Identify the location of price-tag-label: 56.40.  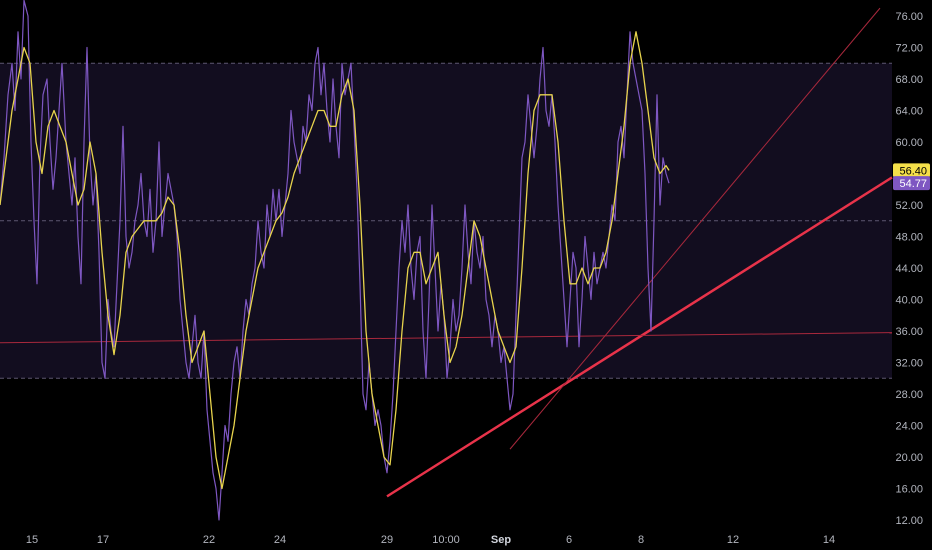
(913, 171).